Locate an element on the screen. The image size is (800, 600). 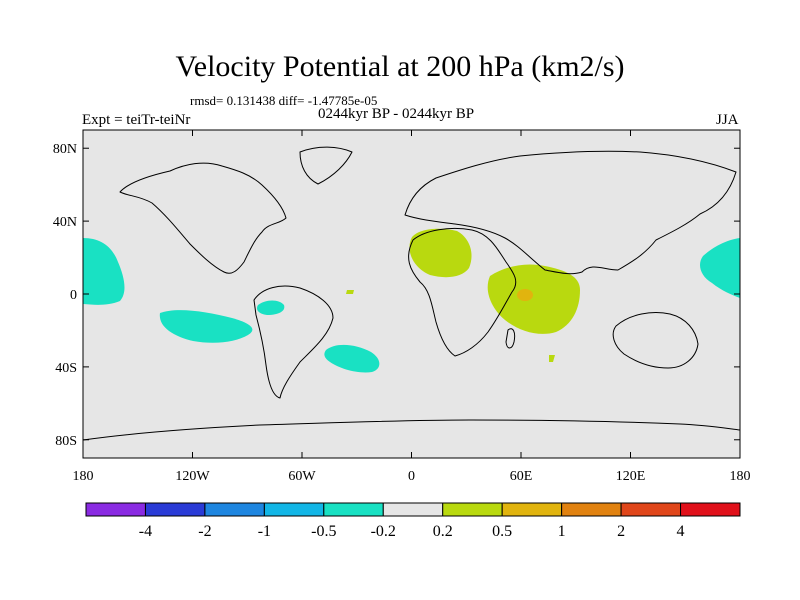
colorbar-level-label: 4 is located at coordinates (681, 531).